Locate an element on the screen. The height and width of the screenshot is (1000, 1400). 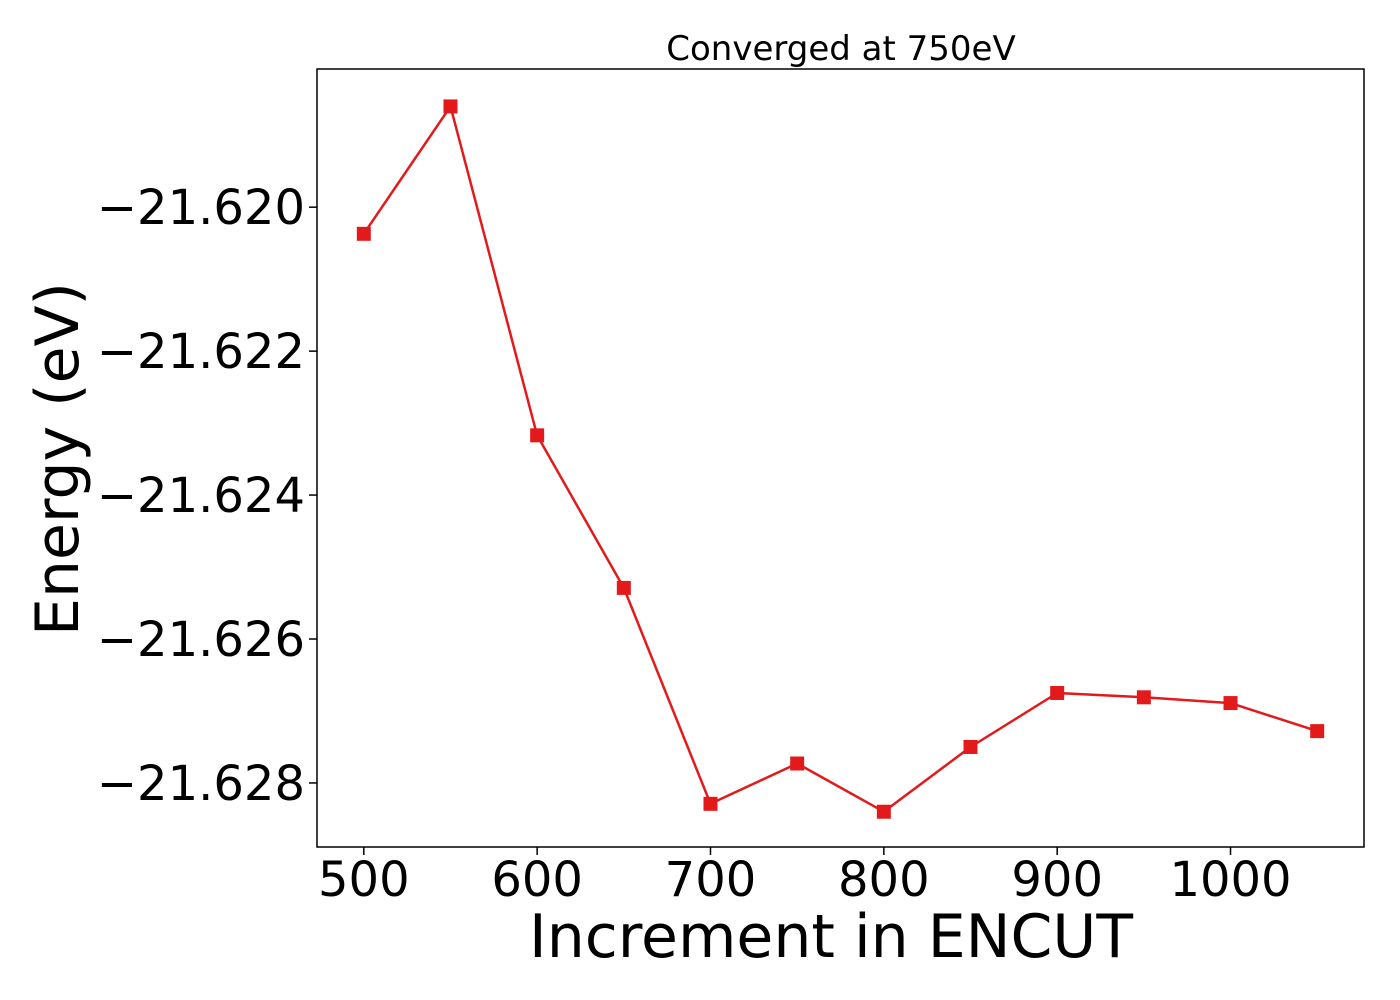
x-tick-label: 1000 is located at coordinates (1230, 880).